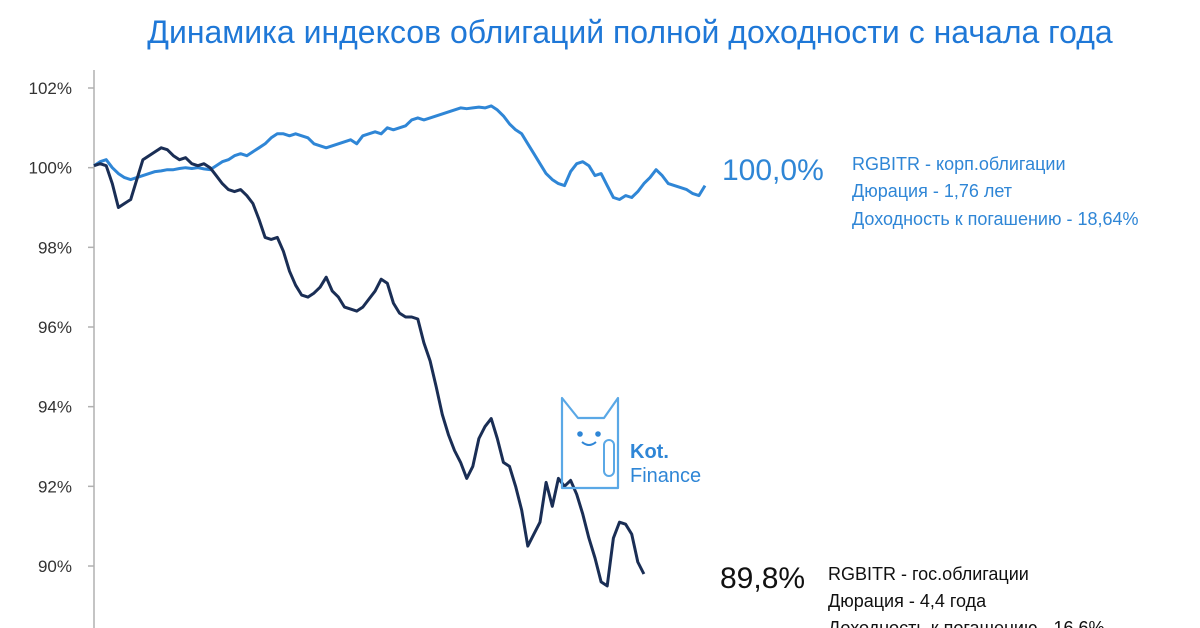 The width and height of the screenshot is (1200, 628). What do you see at coordinates (400, 152) in the screenshot?
I see `series-line-corp` at bounding box center [400, 152].